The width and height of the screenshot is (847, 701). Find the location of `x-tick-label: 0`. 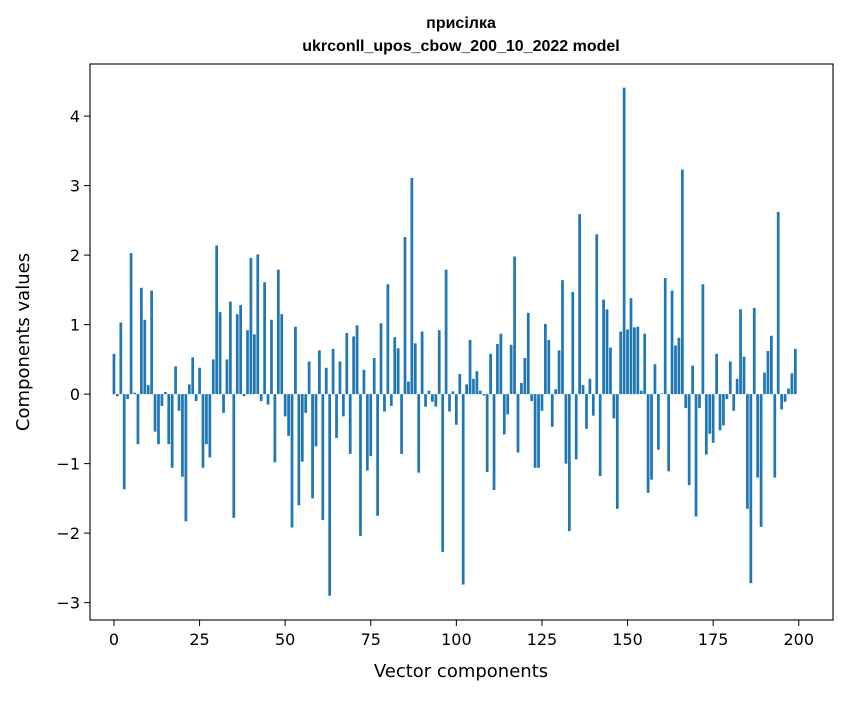

x-tick-label: 0 is located at coordinates (114, 639).